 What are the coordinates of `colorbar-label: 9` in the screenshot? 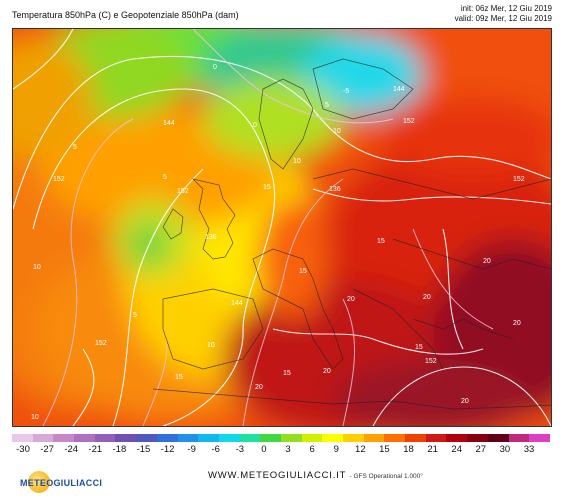 It's located at (336, 449).